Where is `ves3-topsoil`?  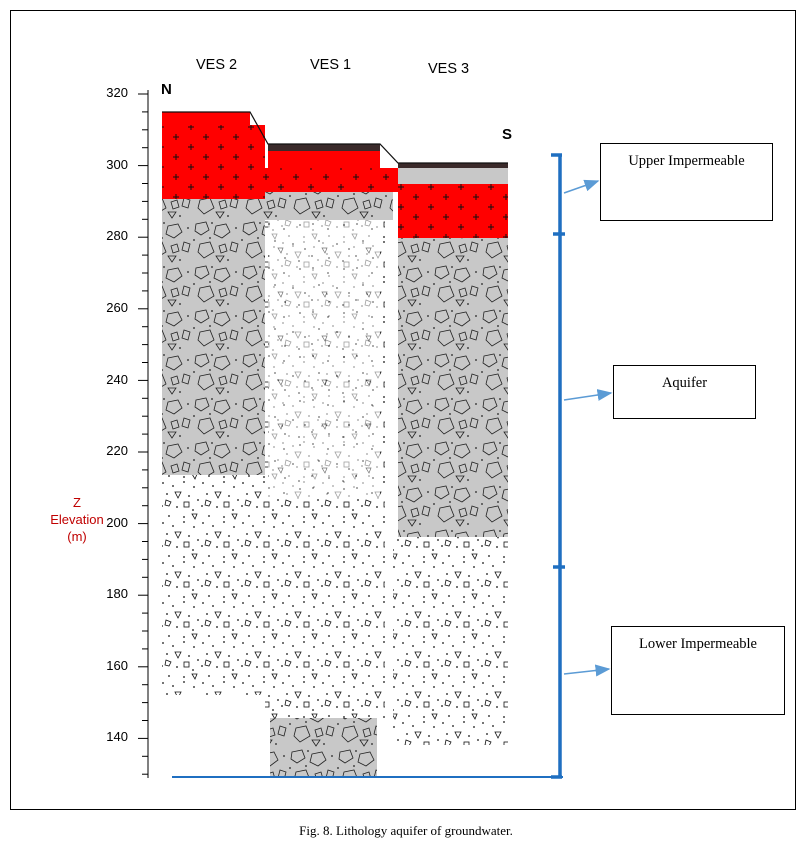
ves3-topsoil is located at coordinates (453, 173).